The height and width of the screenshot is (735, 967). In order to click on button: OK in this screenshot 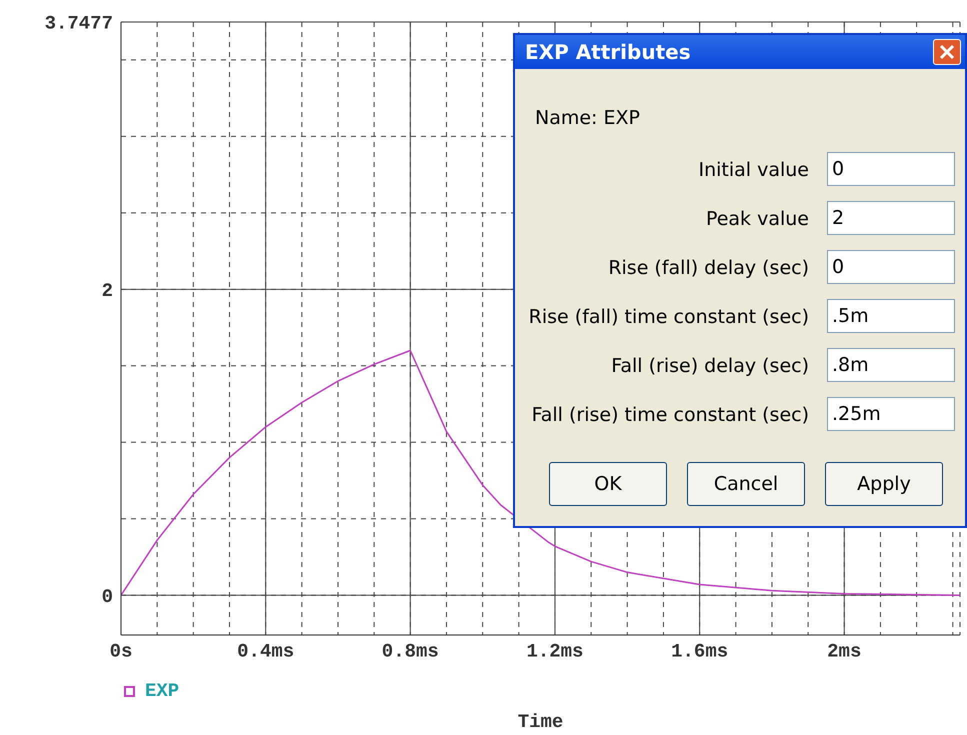, I will do `click(608, 484)`.